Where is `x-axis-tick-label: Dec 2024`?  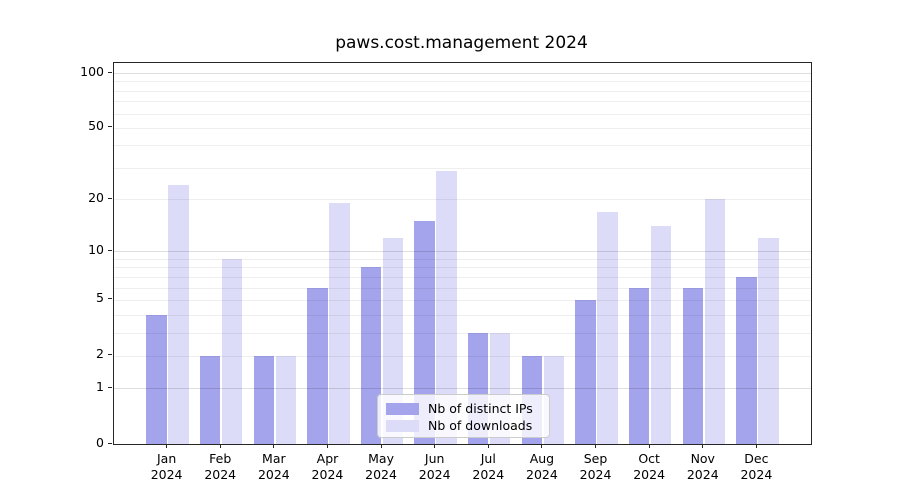 x-axis-tick-label: Dec 2024 is located at coordinates (756, 466).